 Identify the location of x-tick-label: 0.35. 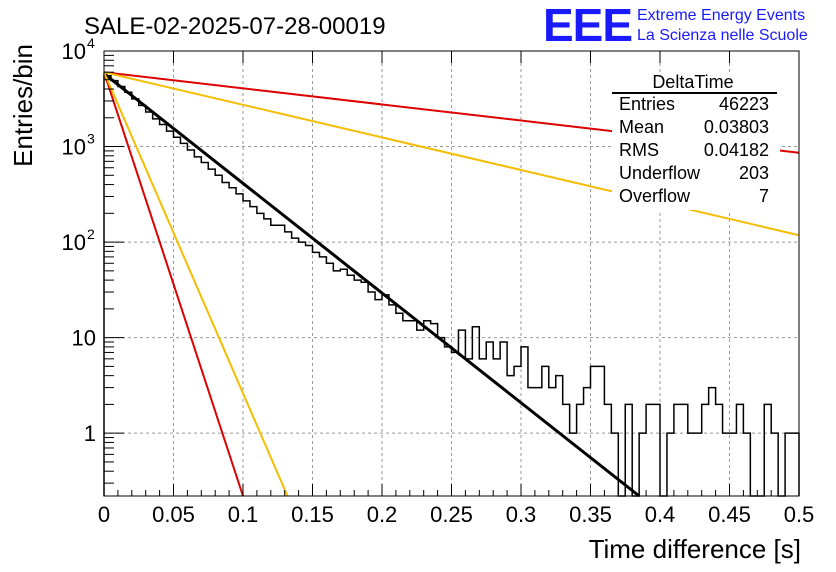
(590, 514).